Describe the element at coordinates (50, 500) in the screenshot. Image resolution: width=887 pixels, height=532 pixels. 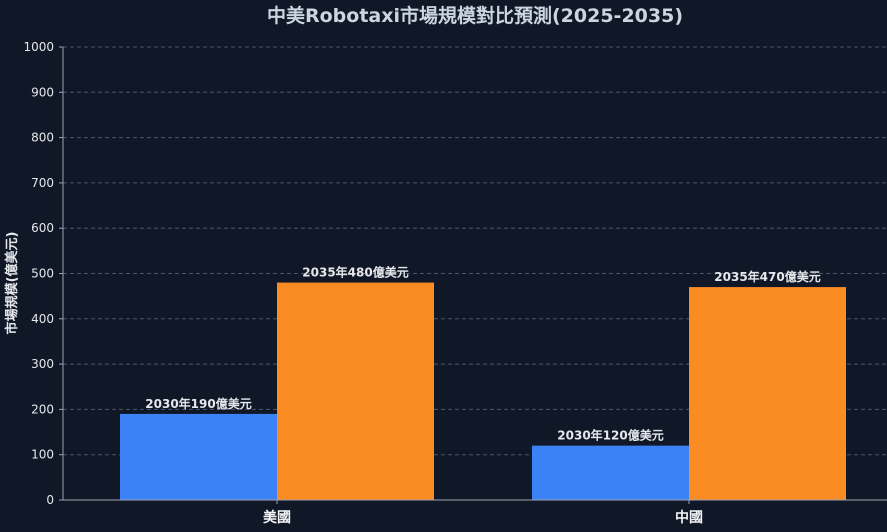
I see `y-tick-label: 0` at that location.